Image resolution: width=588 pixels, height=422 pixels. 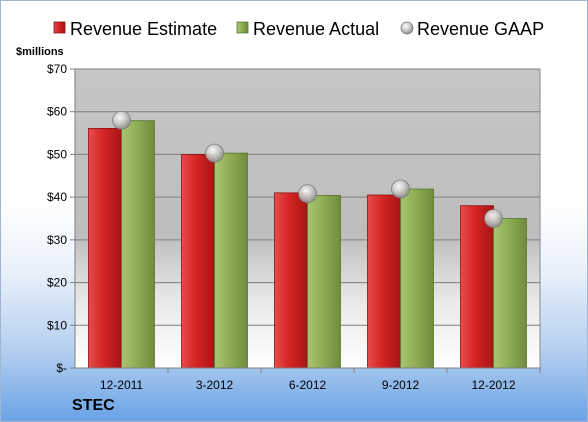 I want to click on legend-entry: Revenue Estimate, so click(x=143, y=29).